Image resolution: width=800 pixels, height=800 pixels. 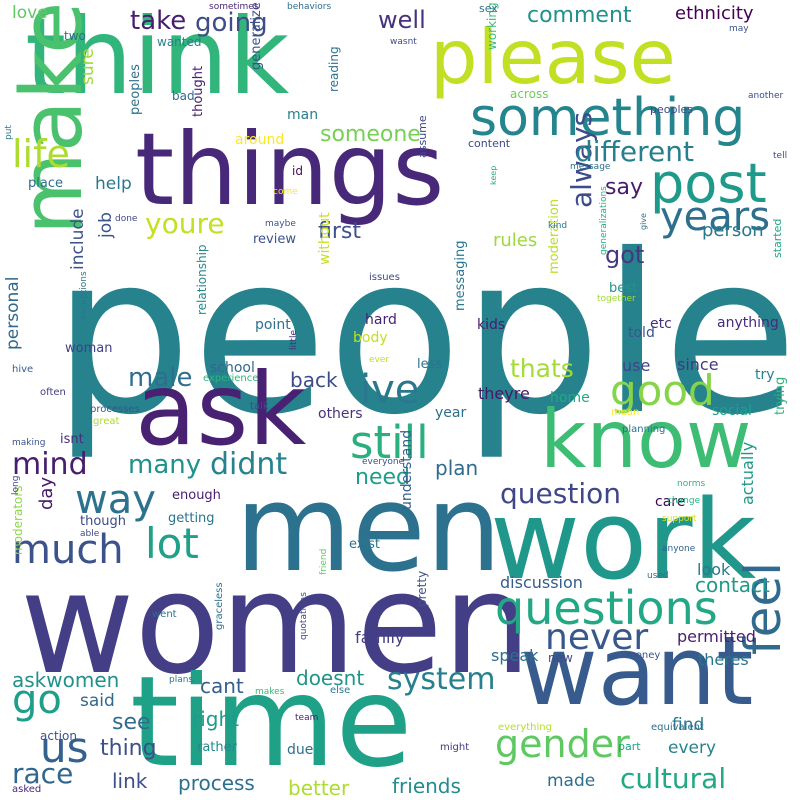 What do you see at coordinates (637, 672) in the screenshot?
I see `word-want: want` at bounding box center [637, 672].